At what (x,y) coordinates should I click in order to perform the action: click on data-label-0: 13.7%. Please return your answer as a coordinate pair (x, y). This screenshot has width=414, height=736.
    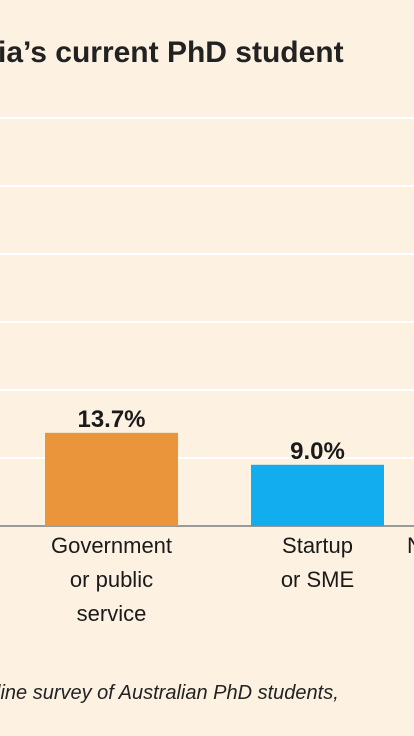
    Looking at the image, I should click on (111, 419).